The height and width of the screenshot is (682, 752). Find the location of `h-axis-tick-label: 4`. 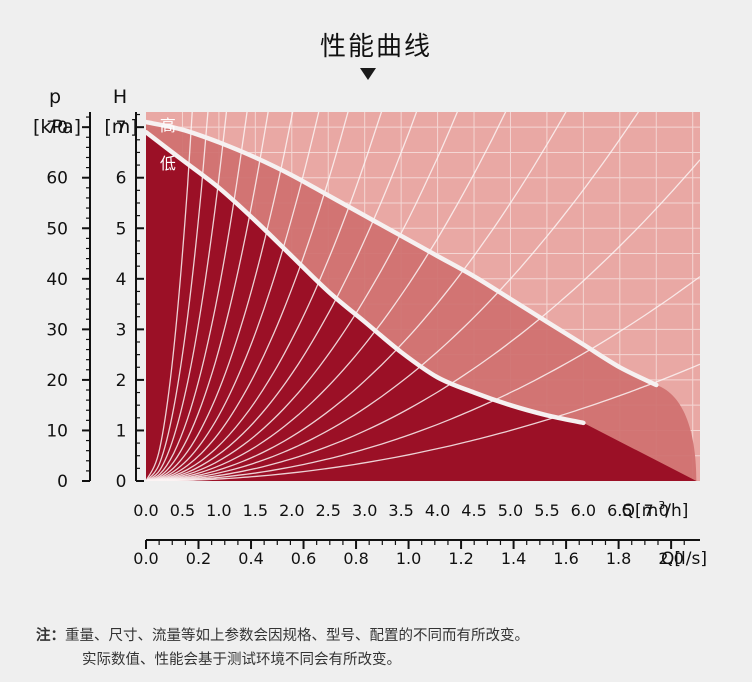

h-axis-tick-label: 4 is located at coordinates (121, 280).